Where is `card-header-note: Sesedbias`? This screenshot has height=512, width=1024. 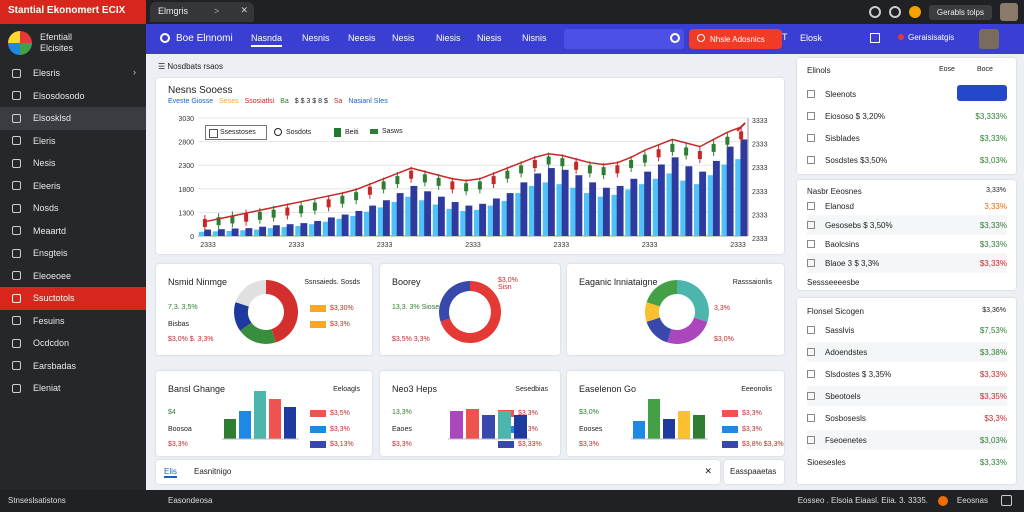
card-header-note: Sesedbias is located at coordinates (531, 389).